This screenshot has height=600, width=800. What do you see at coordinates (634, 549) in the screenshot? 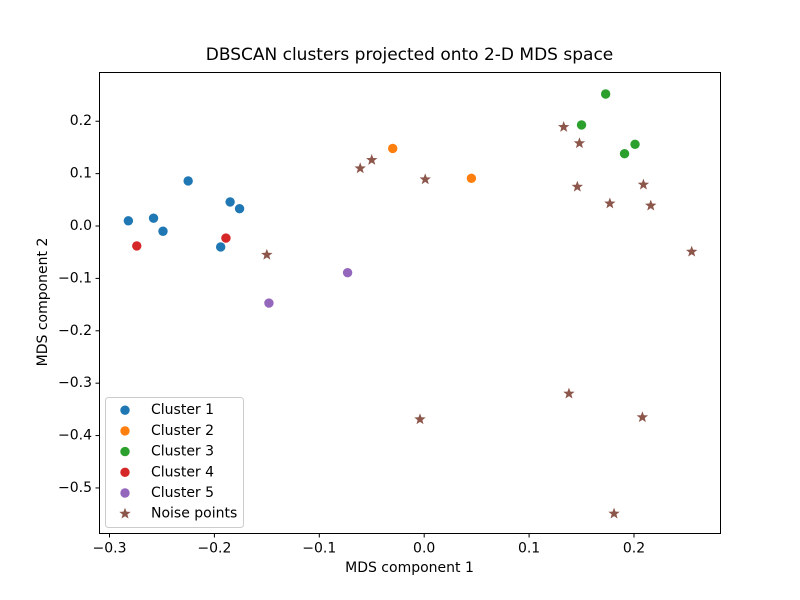
I see `x-tick-label: 0.2` at bounding box center [634, 549].